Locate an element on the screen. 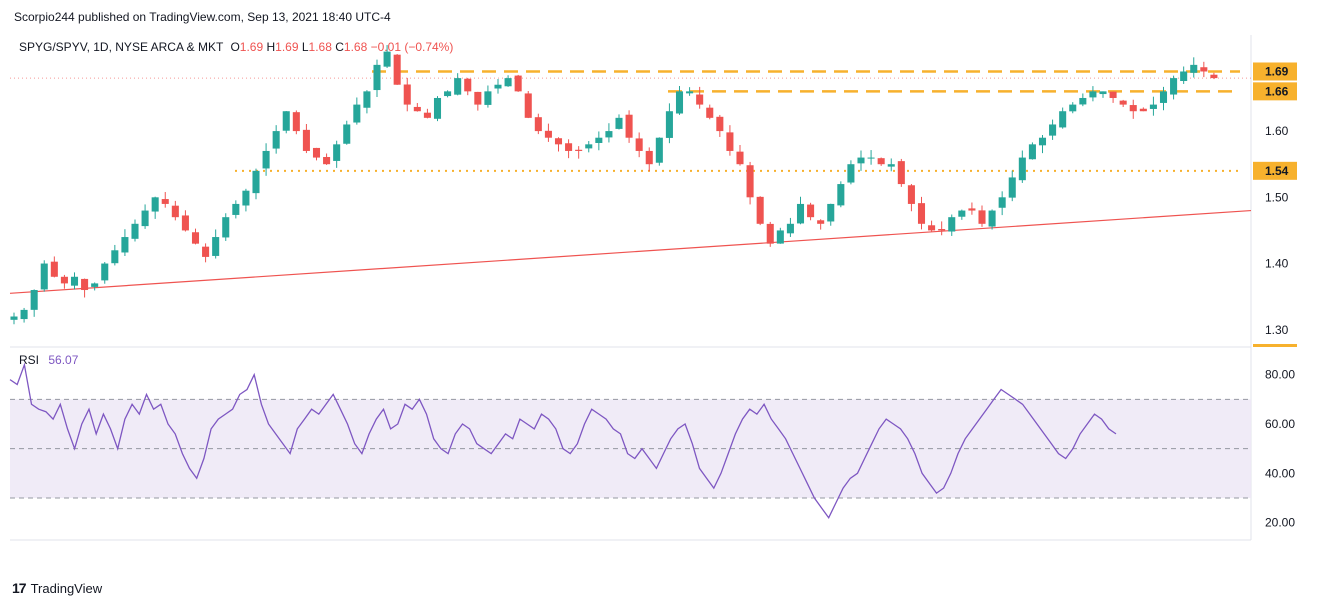 The image size is (1320, 607). rsi-tick-label: 60.00 is located at coordinates (1280, 424).